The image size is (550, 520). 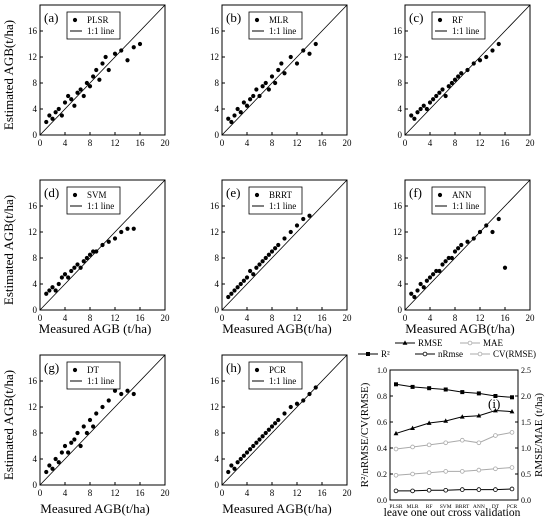 I want to click on legend-label: nRmse, so click(x=450, y=354).